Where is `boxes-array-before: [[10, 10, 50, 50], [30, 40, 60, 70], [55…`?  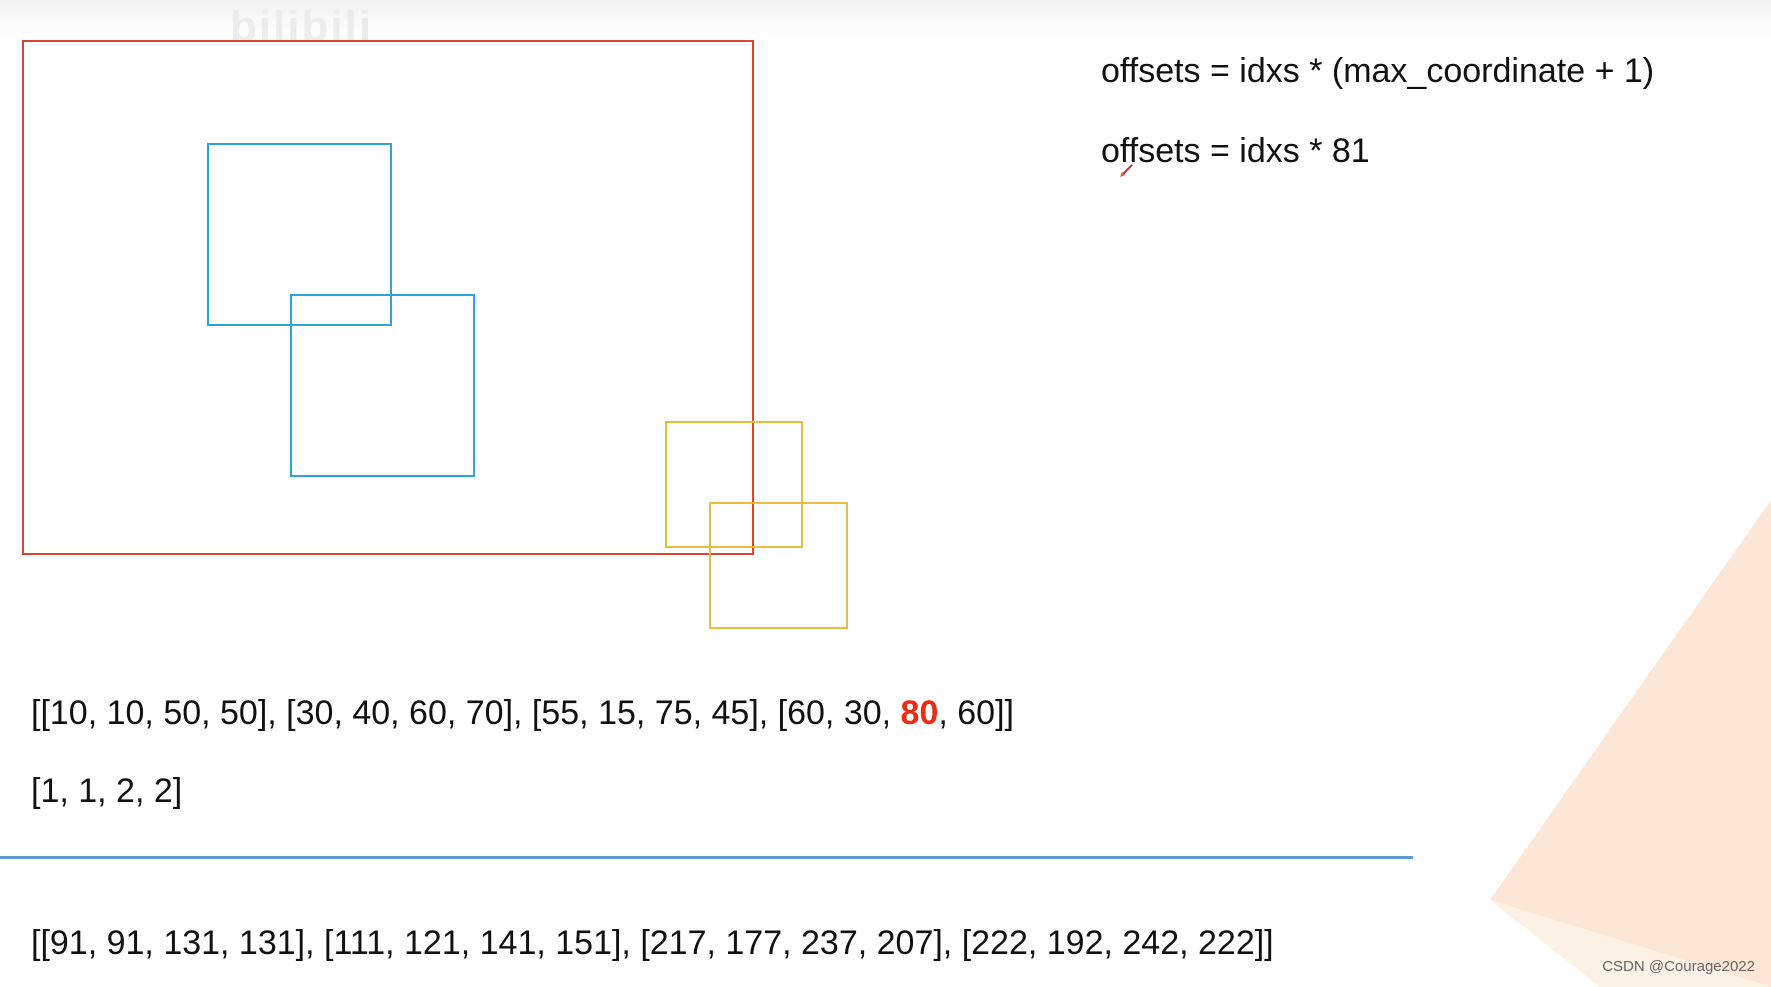 boxes-array-before: [[10, 10, 50, 50], [30, 40, 60, 70], [55… is located at coordinates (466, 713).